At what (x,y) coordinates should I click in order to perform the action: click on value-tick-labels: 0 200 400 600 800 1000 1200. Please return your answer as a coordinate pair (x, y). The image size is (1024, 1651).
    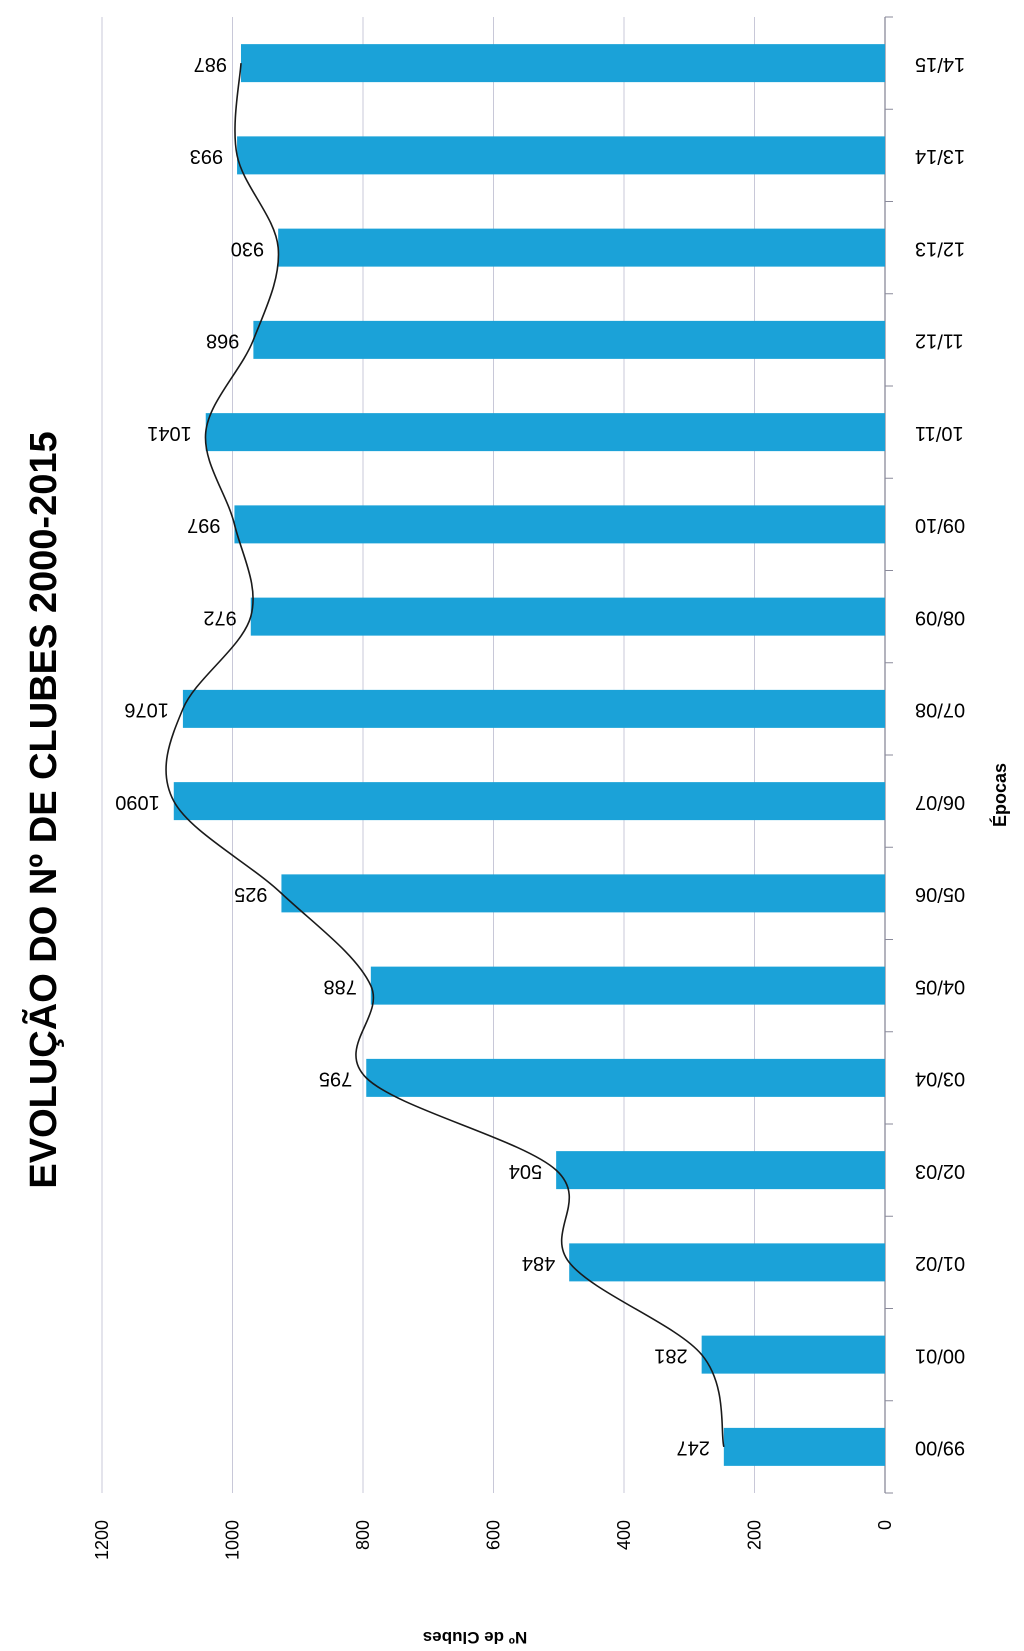
    Looking at the image, I should click on (493, 1540).